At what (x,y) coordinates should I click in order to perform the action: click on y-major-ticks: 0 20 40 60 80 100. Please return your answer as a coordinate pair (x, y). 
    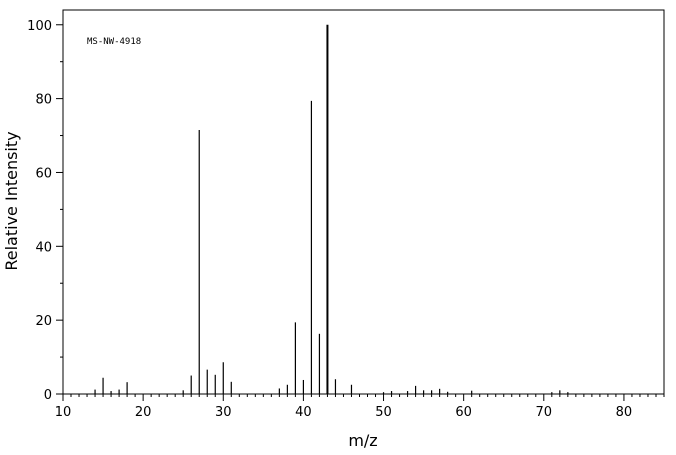
    Looking at the image, I should click on (45, 211).